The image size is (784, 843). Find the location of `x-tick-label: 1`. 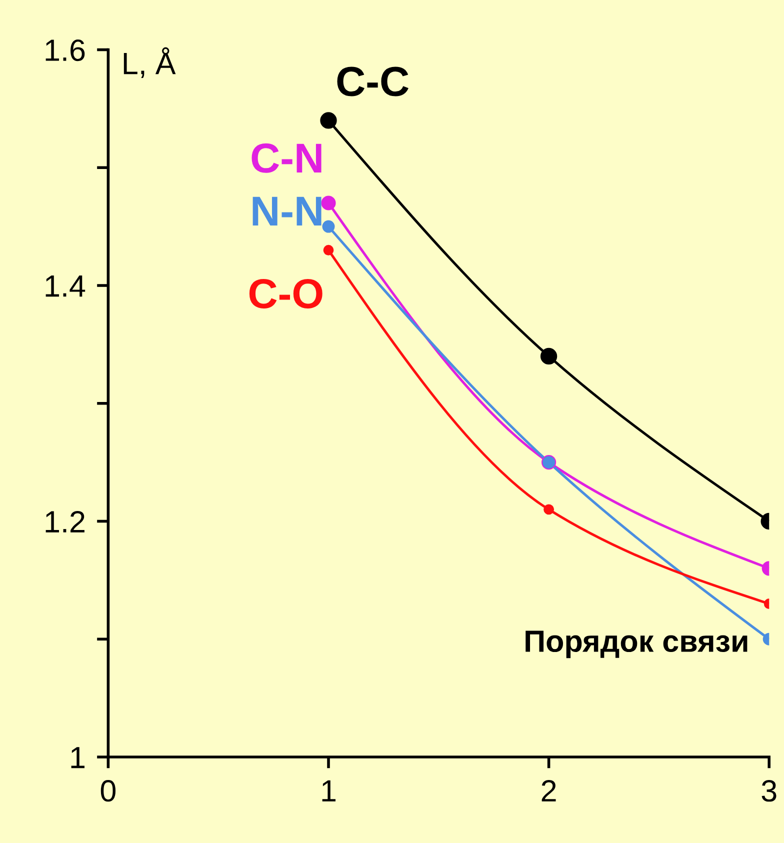

x-tick-label: 1 is located at coordinates (329, 791).